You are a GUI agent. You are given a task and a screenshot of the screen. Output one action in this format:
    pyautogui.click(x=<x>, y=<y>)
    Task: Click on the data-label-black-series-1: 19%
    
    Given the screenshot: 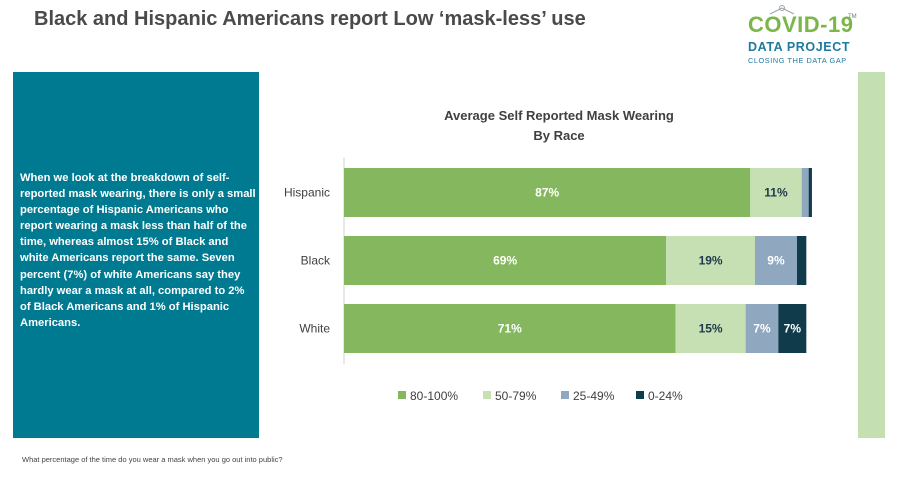 What is the action you would take?
    pyautogui.click(x=711, y=261)
    